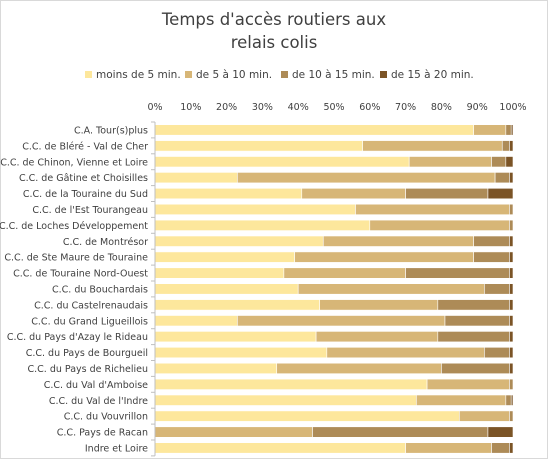  Describe the element at coordinates (116, 448) in the screenshot. I see `category-label: Indre et Loire` at that location.